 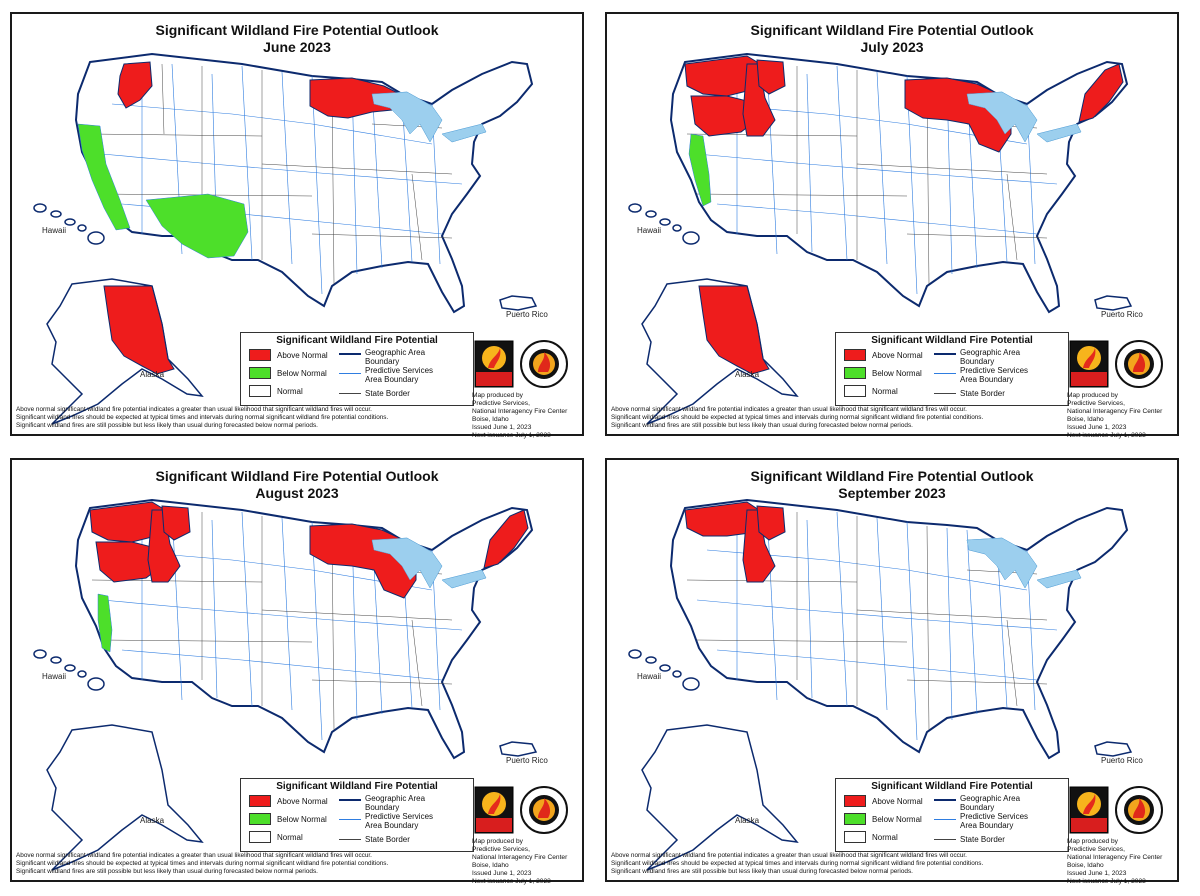 What do you see at coordinates (357, 340) in the screenshot?
I see `legend-title: Significant Wildland Fire Potential` at bounding box center [357, 340].